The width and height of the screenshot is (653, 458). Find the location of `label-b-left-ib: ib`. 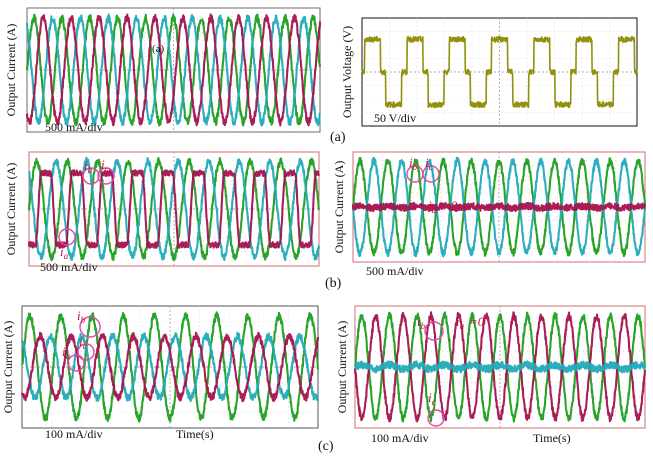

label-b-left-ib: ib is located at coordinates (88, 166).